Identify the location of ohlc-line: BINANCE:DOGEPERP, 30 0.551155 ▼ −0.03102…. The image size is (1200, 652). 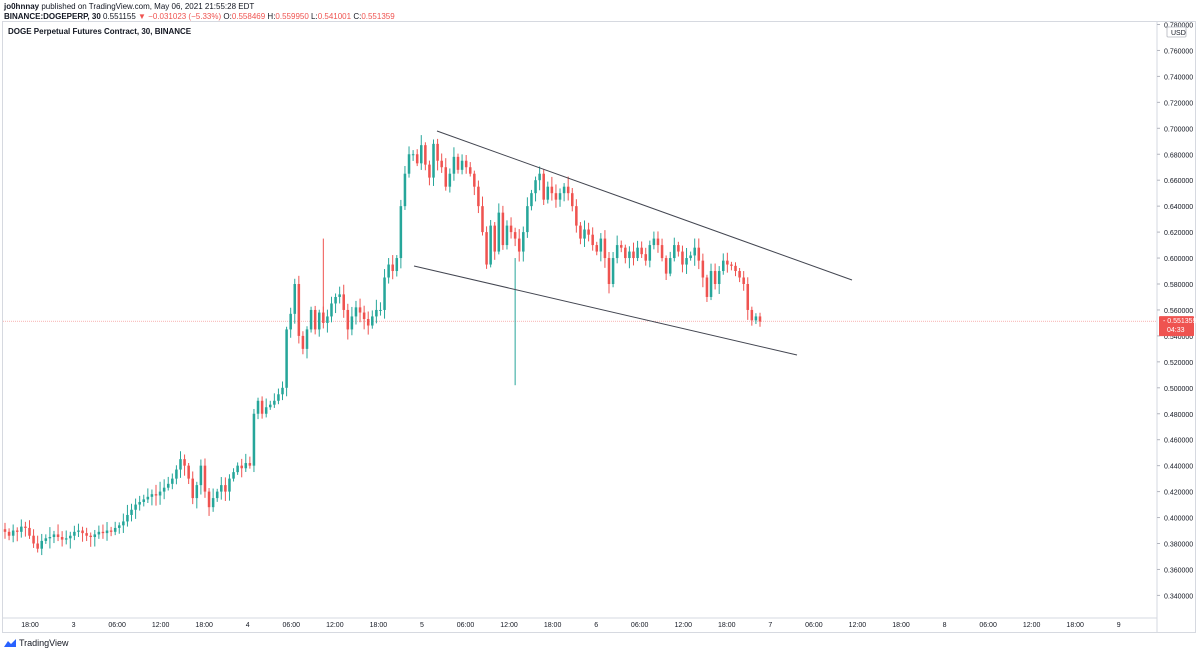
(199, 17).